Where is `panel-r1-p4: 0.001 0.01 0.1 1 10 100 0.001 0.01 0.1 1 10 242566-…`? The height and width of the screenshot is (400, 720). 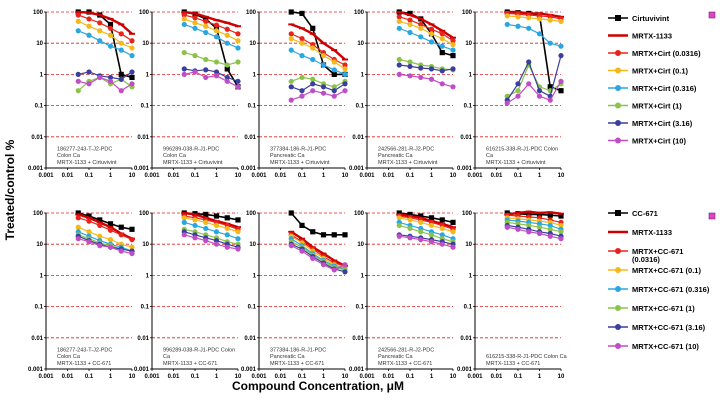
panel-r1-p4: 0.001 0.01 0.1 1 10 100 0.001 0.01 0.1 1 10 242566-… is located at coordinates (403, 94).